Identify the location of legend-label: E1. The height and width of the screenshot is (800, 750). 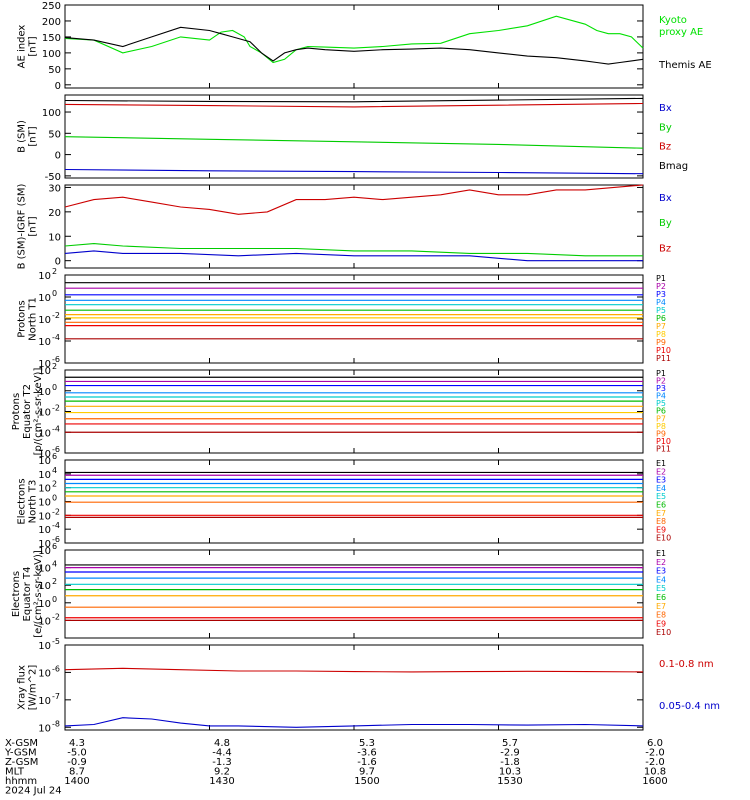
(661, 463).